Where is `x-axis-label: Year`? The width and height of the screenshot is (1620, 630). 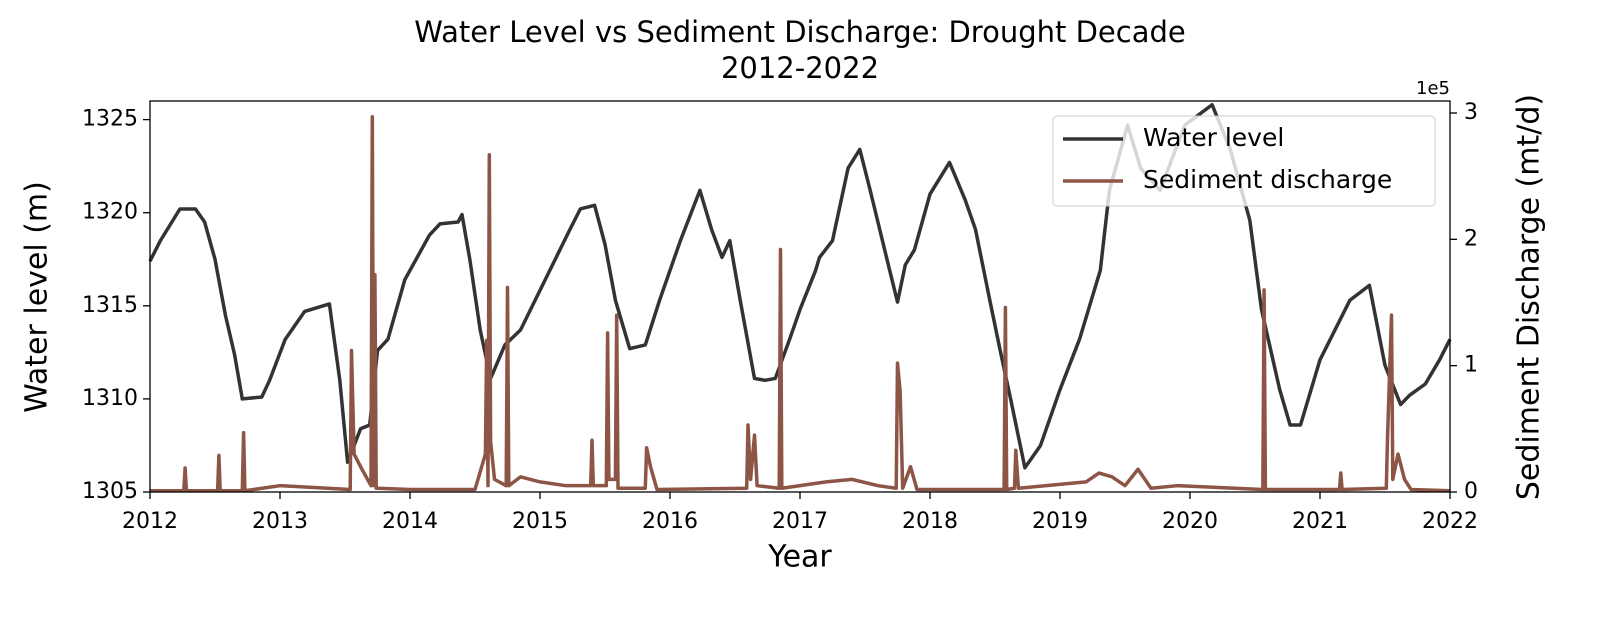 x-axis-label: Year is located at coordinates (799, 557).